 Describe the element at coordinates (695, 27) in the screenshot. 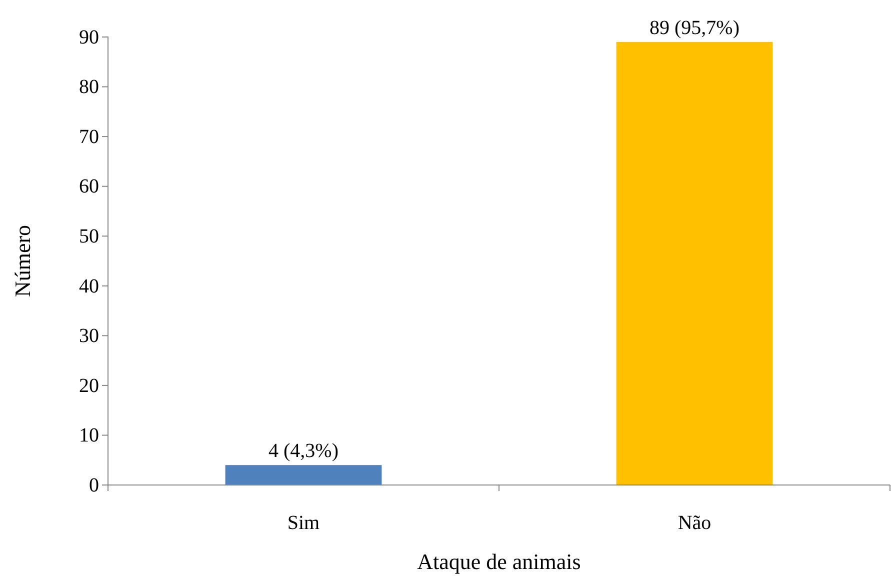

I see `data-label: 89 (95,7%)` at that location.